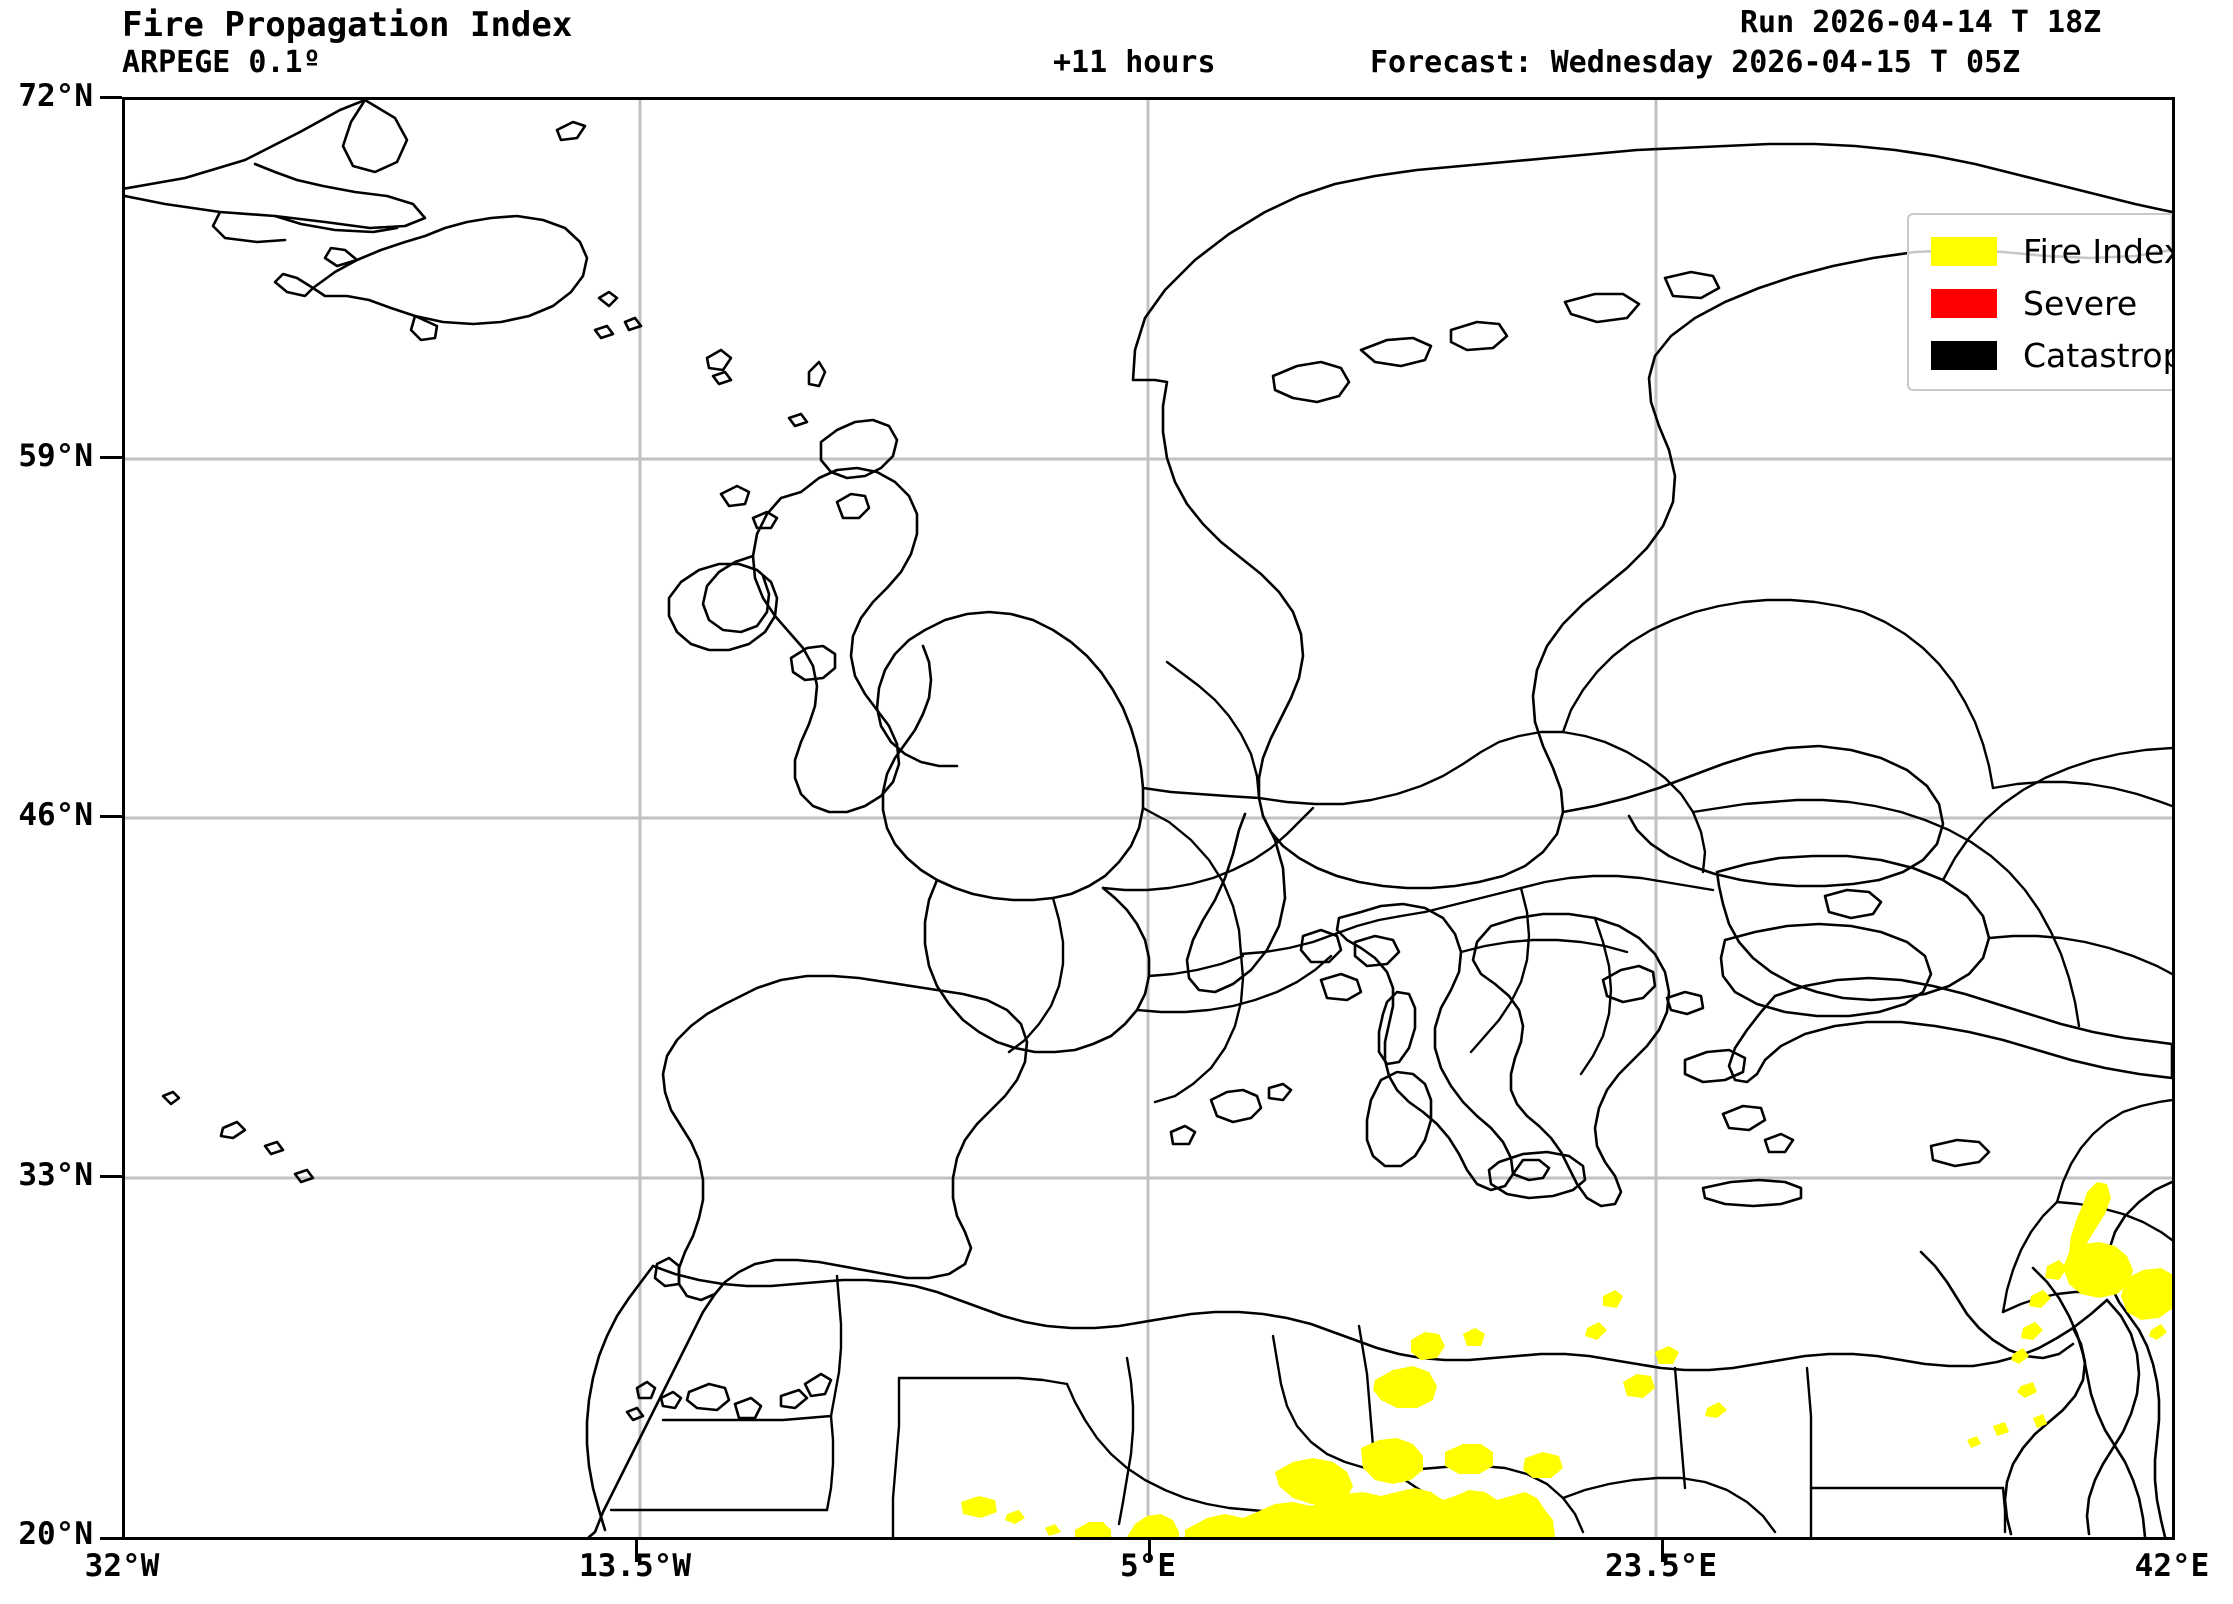 This screenshot has height=1604, width=2233. What do you see at coordinates (1853, 928) in the screenshot?
I see `coastline-black-sea` at bounding box center [1853, 928].